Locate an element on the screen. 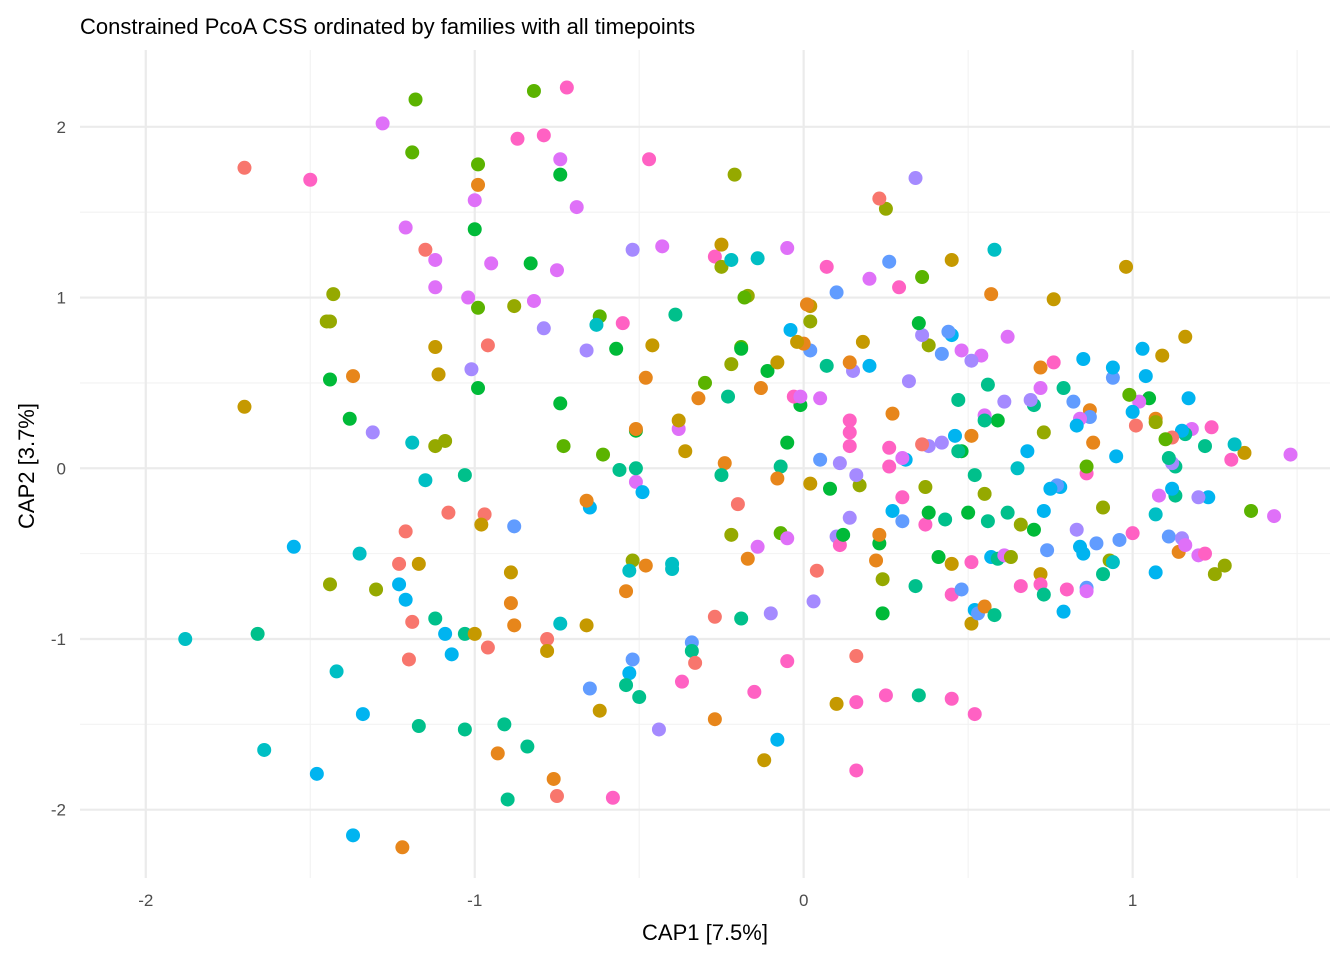  y-axis-label: CAP2 [3.7%] is located at coordinates (26, 466).